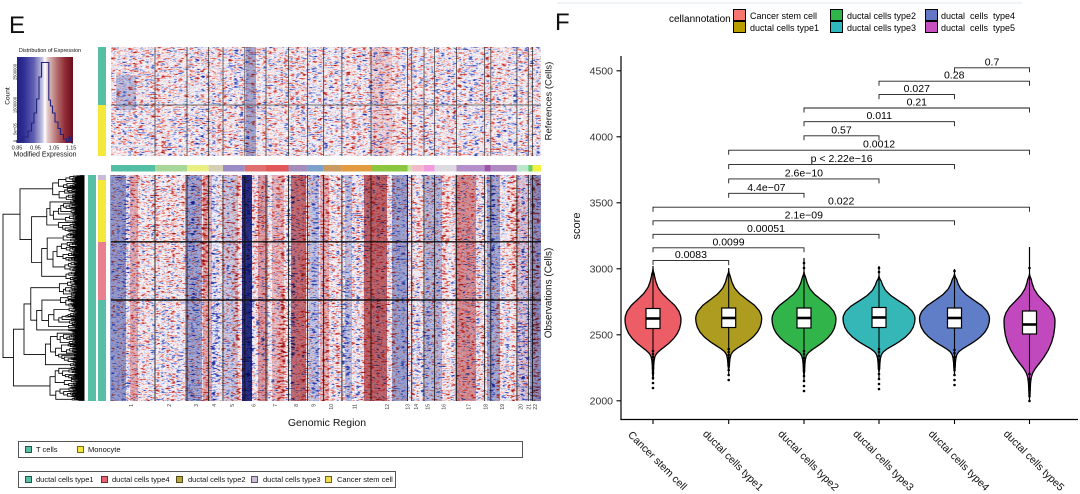 The image size is (1080, 494). What do you see at coordinates (879, 145) in the screenshot?
I see `svg-text: 0.0012` at bounding box center [879, 145].